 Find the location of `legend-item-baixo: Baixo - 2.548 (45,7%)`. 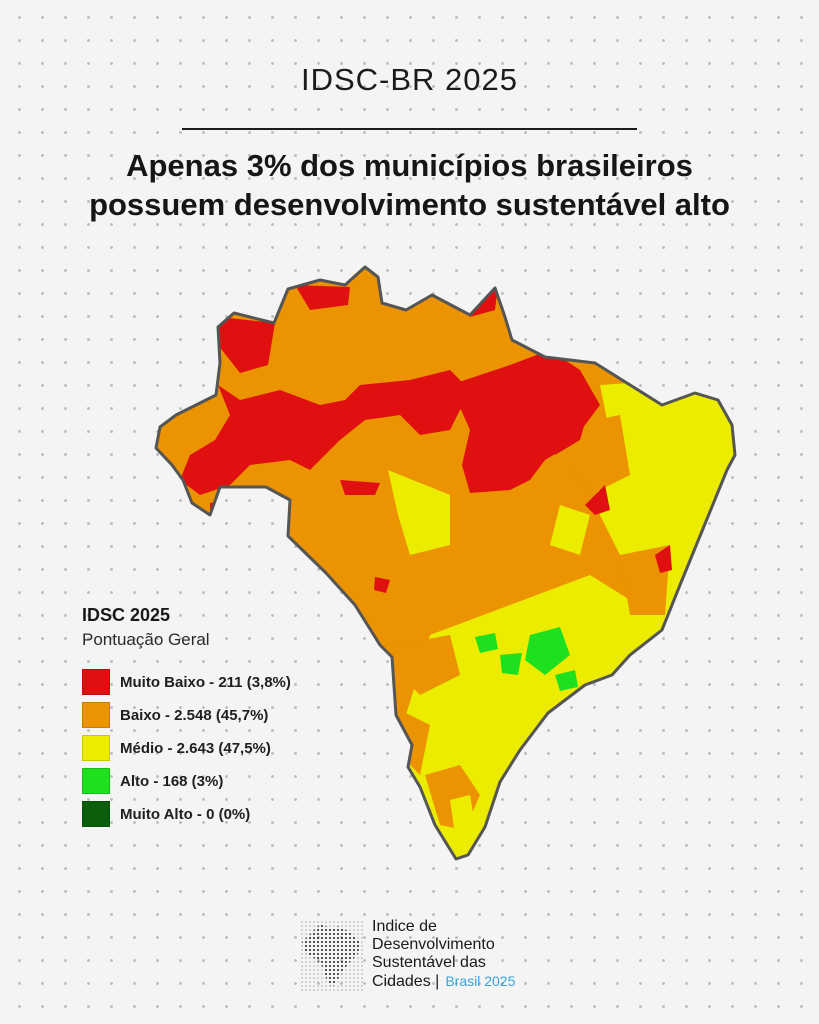

legend-item-baixo: Baixo - 2.548 (45,7%) is located at coordinates (212, 715).